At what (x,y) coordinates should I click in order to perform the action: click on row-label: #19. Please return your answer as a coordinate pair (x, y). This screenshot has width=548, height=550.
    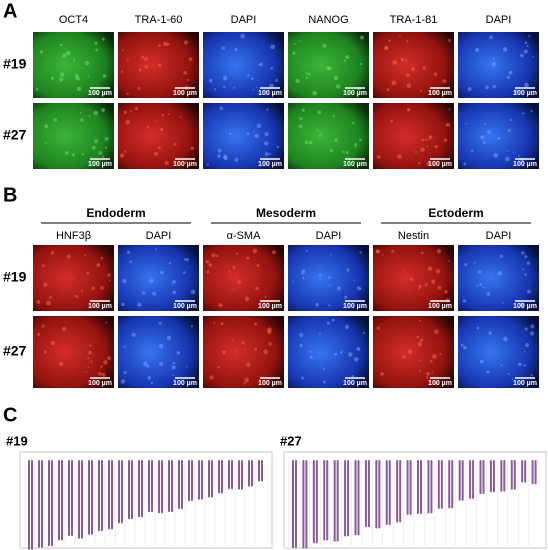
    Looking at the image, I should click on (15, 64).